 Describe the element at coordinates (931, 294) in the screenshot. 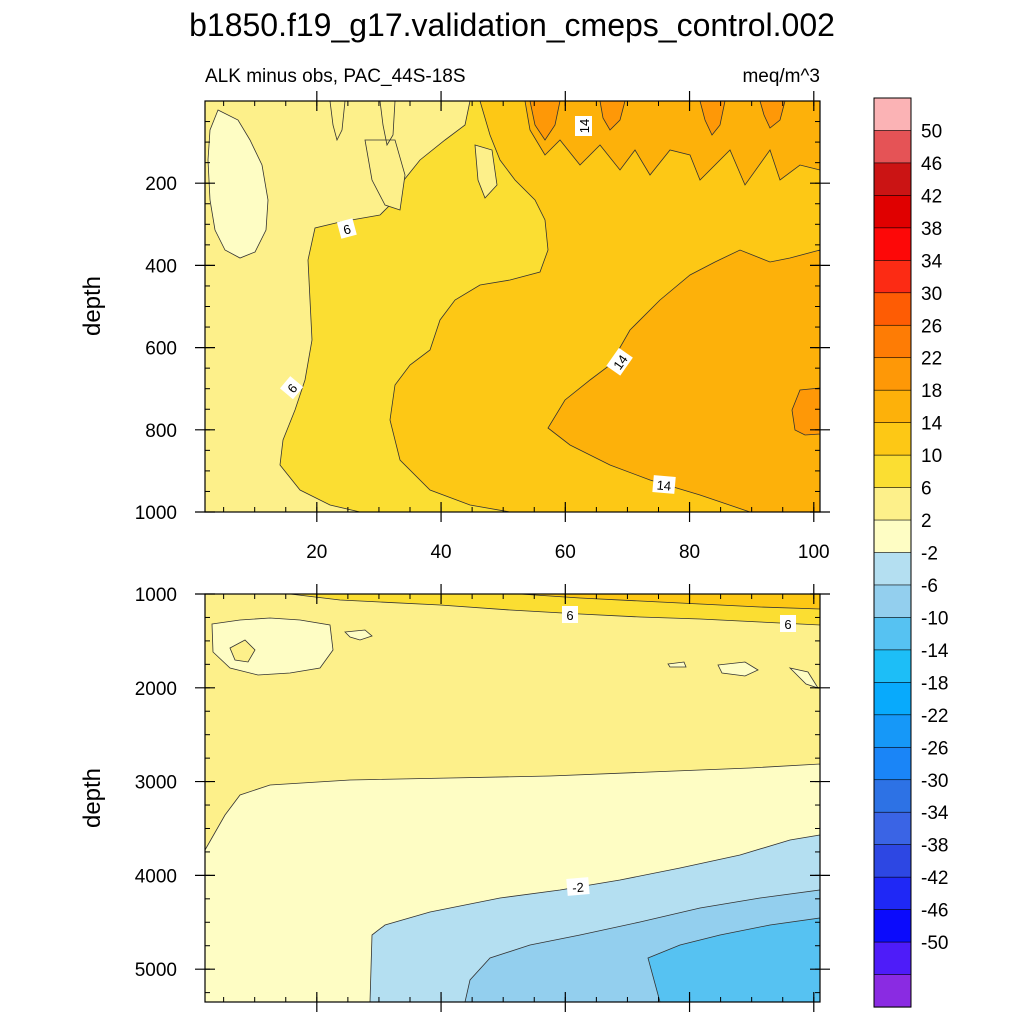

I see `colorbar-label: 30` at that location.